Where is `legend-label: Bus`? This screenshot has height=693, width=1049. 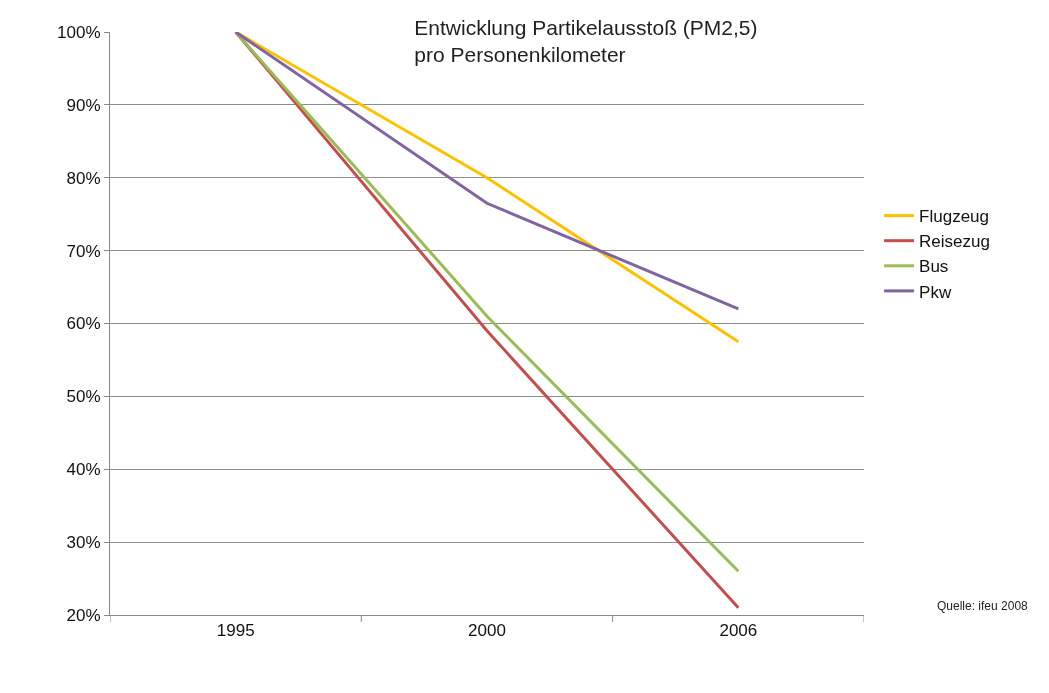 legend-label: Bus is located at coordinates (934, 267).